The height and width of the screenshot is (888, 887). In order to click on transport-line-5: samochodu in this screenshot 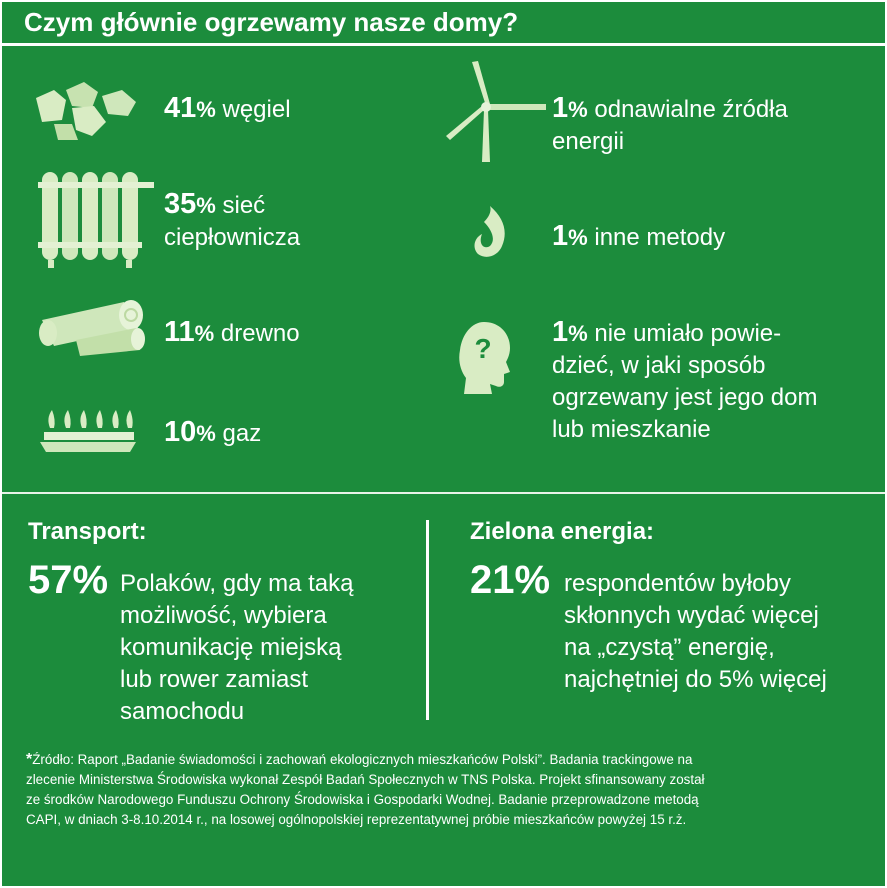, I will do `click(182, 711)`.